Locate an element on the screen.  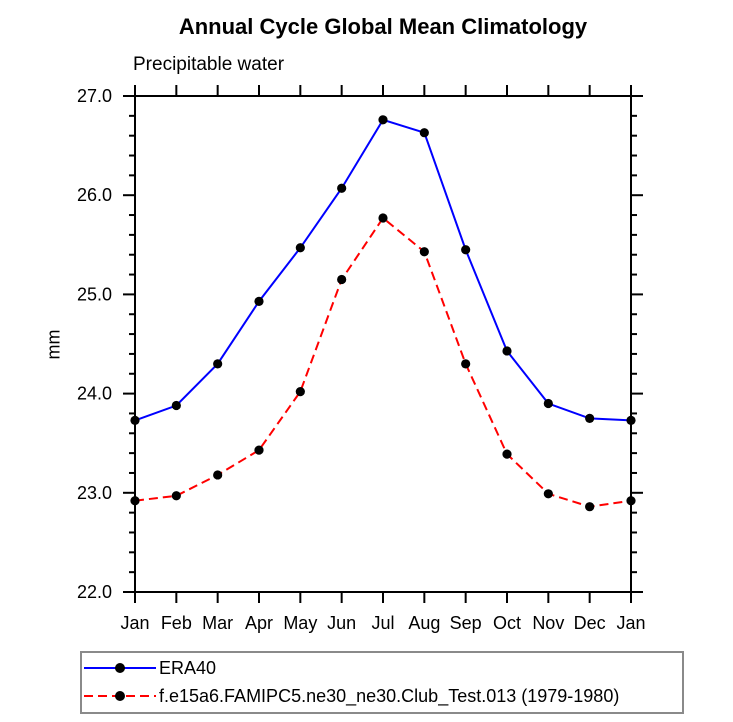
x-tick-label: Jul is located at coordinates (382, 623).